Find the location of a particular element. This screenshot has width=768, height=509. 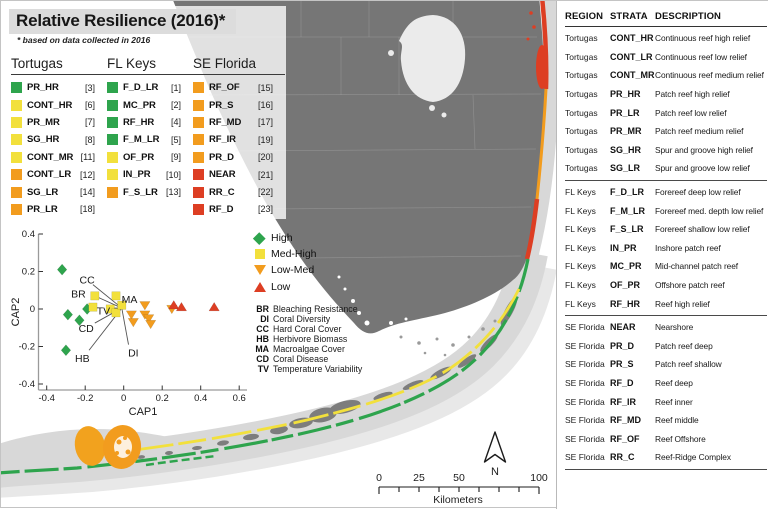

strata-legend-item: RF_IR[19] is located at coordinates (239, 139).